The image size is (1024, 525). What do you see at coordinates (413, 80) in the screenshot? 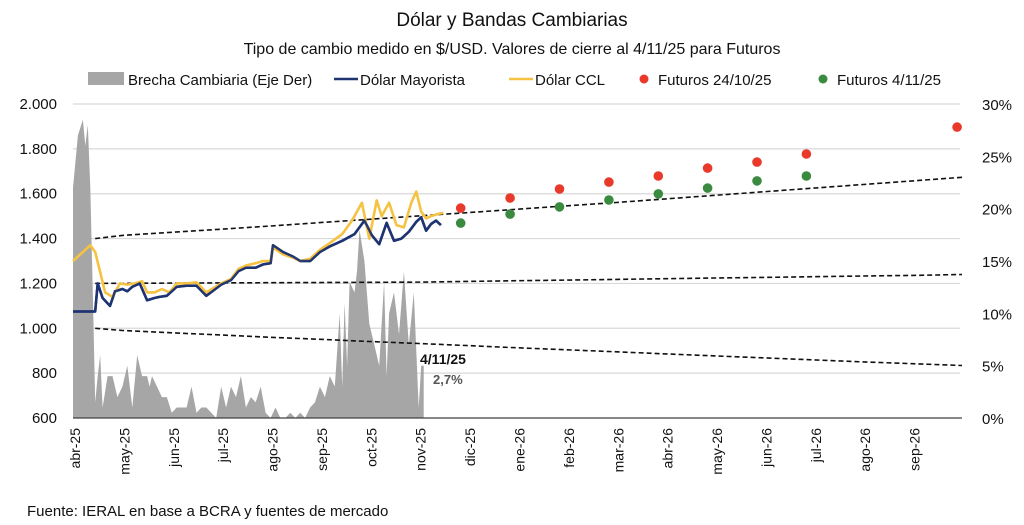
I see `legend-label: Dólar Mayorista` at bounding box center [413, 80].